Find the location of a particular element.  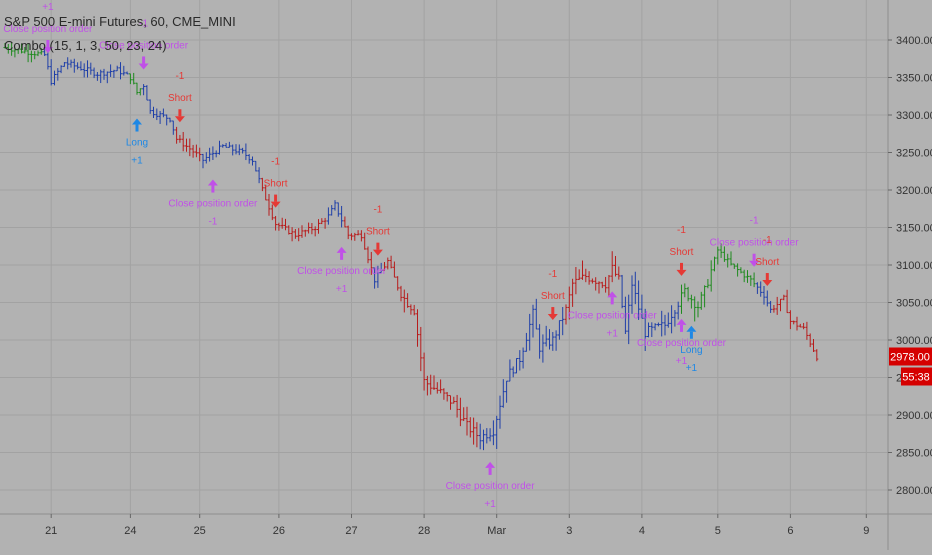

signal-close: +1 Close position order is located at coordinates (48, 27).